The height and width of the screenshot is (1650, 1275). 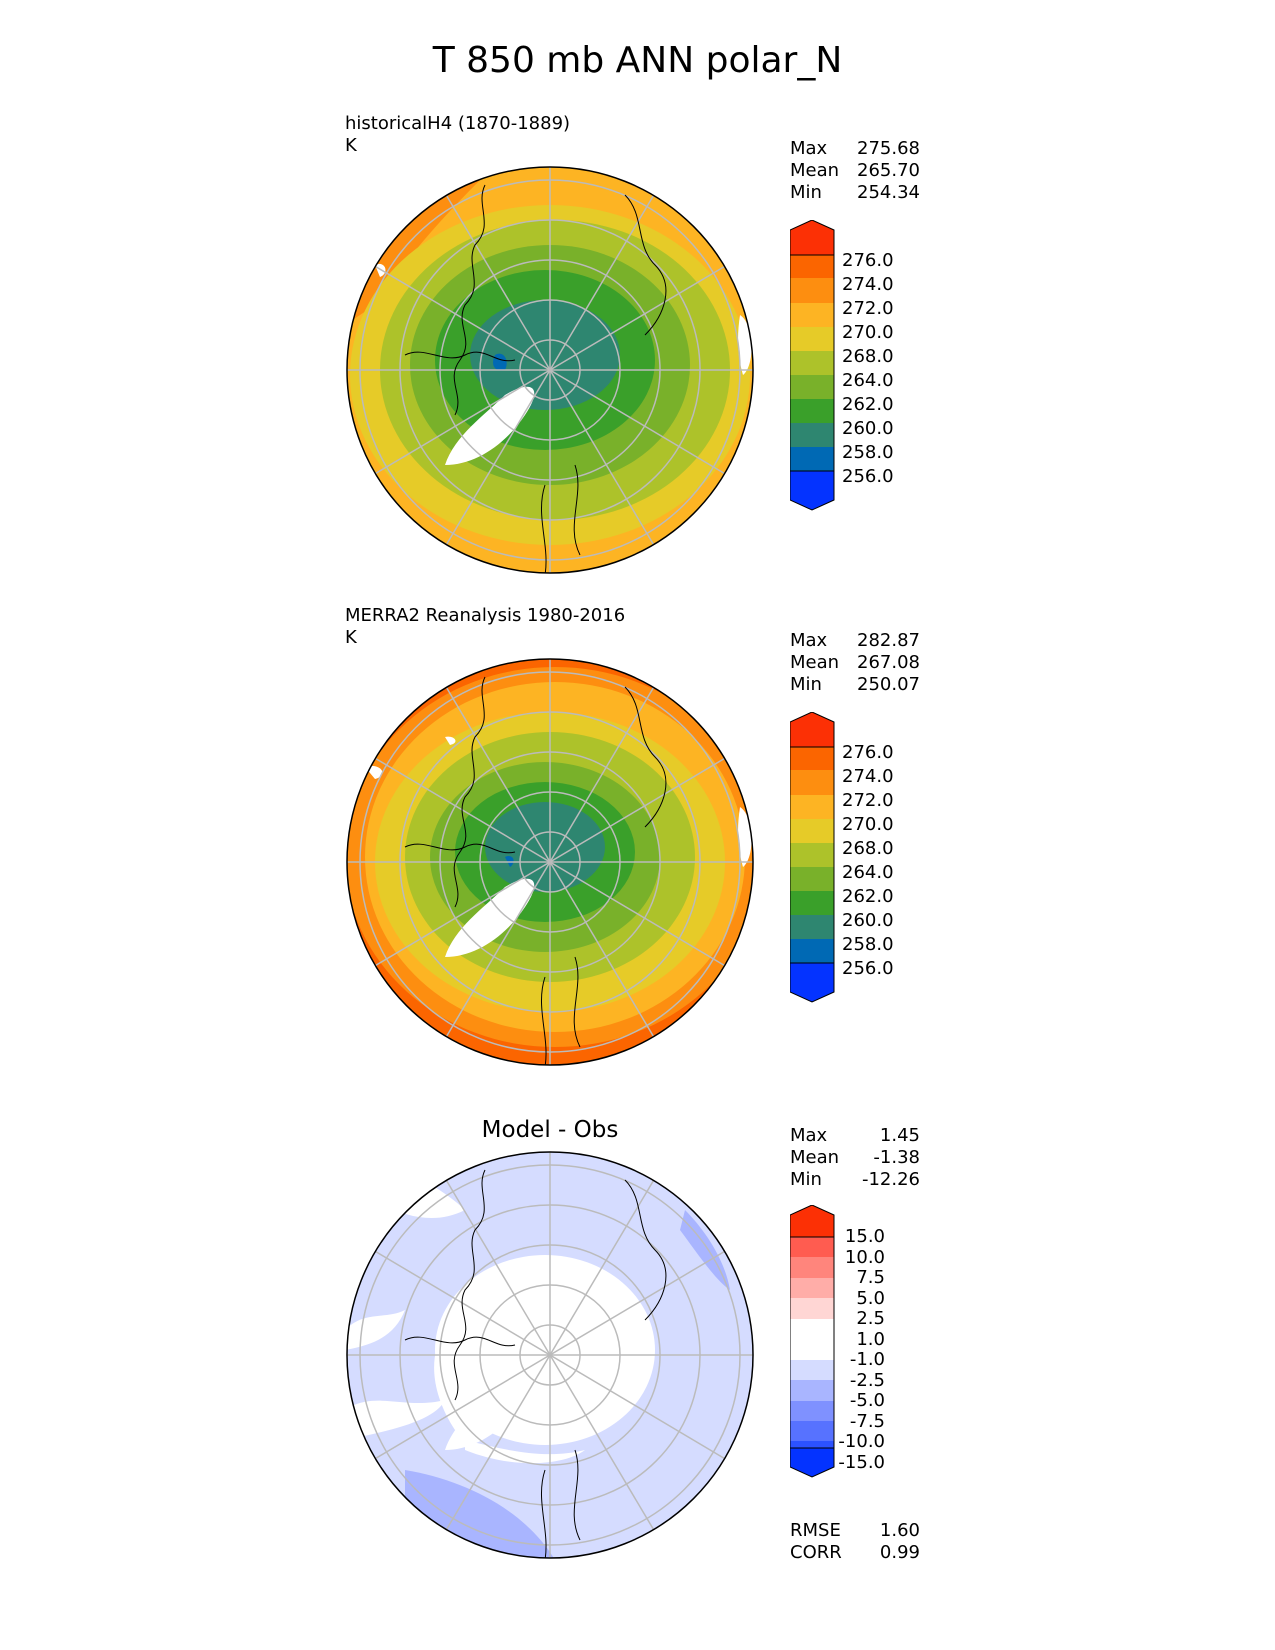 What do you see at coordinates (458, 123) in the screenshot?
I see `panel-title: historicalH4 (1870-1889)` at bounding box center [458, 123].